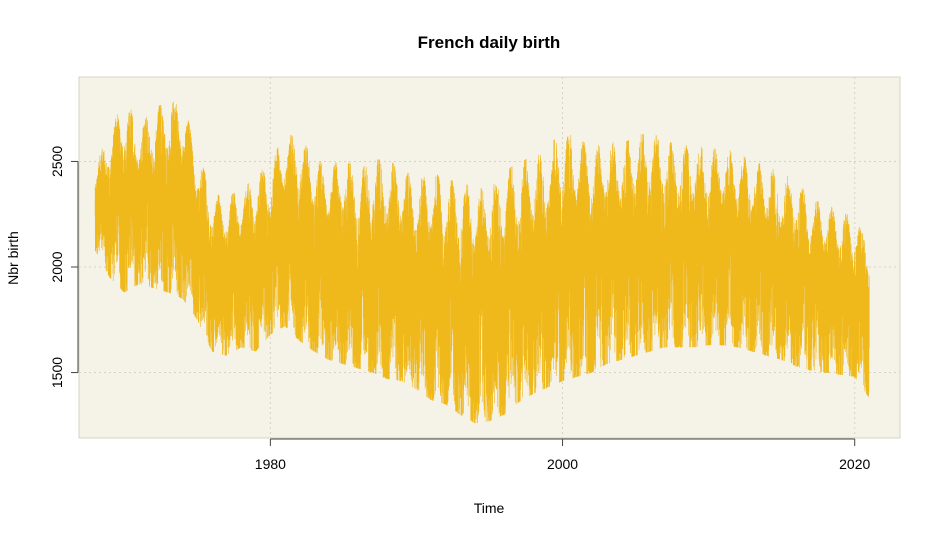 This screenshot has height=537, width=940. What do you see at coordinates (270, 464) in the screenshot?
I see `x-tick-label: 1980` at bounding box center [270, 464].